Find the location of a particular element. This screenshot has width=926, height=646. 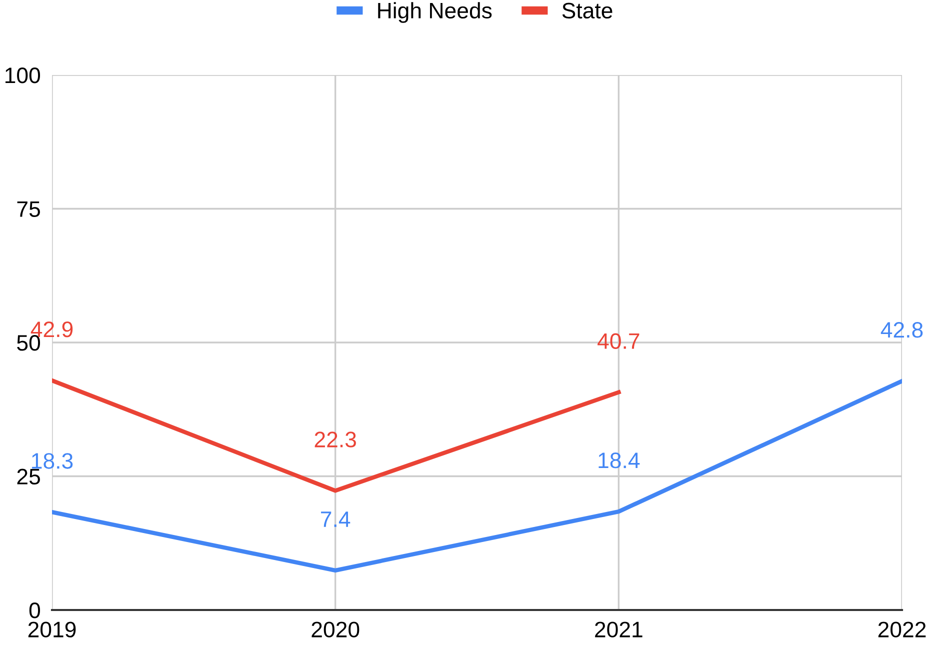

data-label: 22.3 is located at coordinates (335, 440).